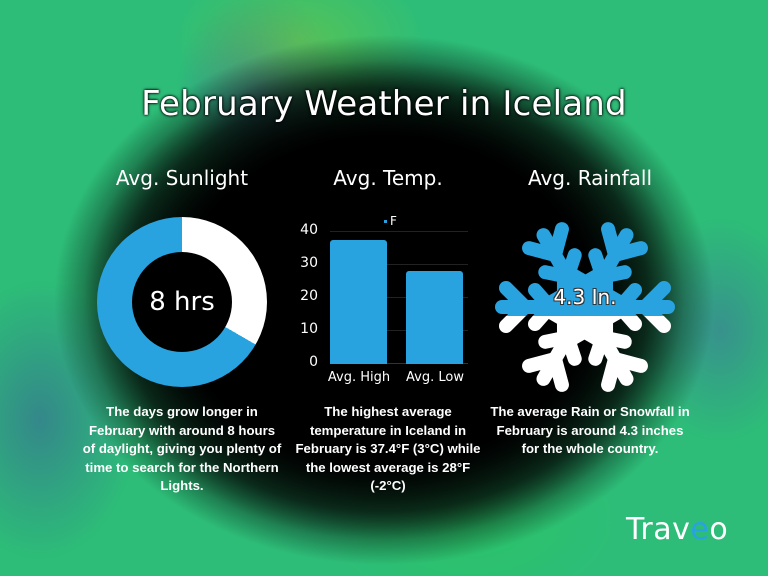  What do you see at coordinates (384, 104) in the screenshot?
I see `page-title: February Weather in Iceland` at bounding box center [384, 104].